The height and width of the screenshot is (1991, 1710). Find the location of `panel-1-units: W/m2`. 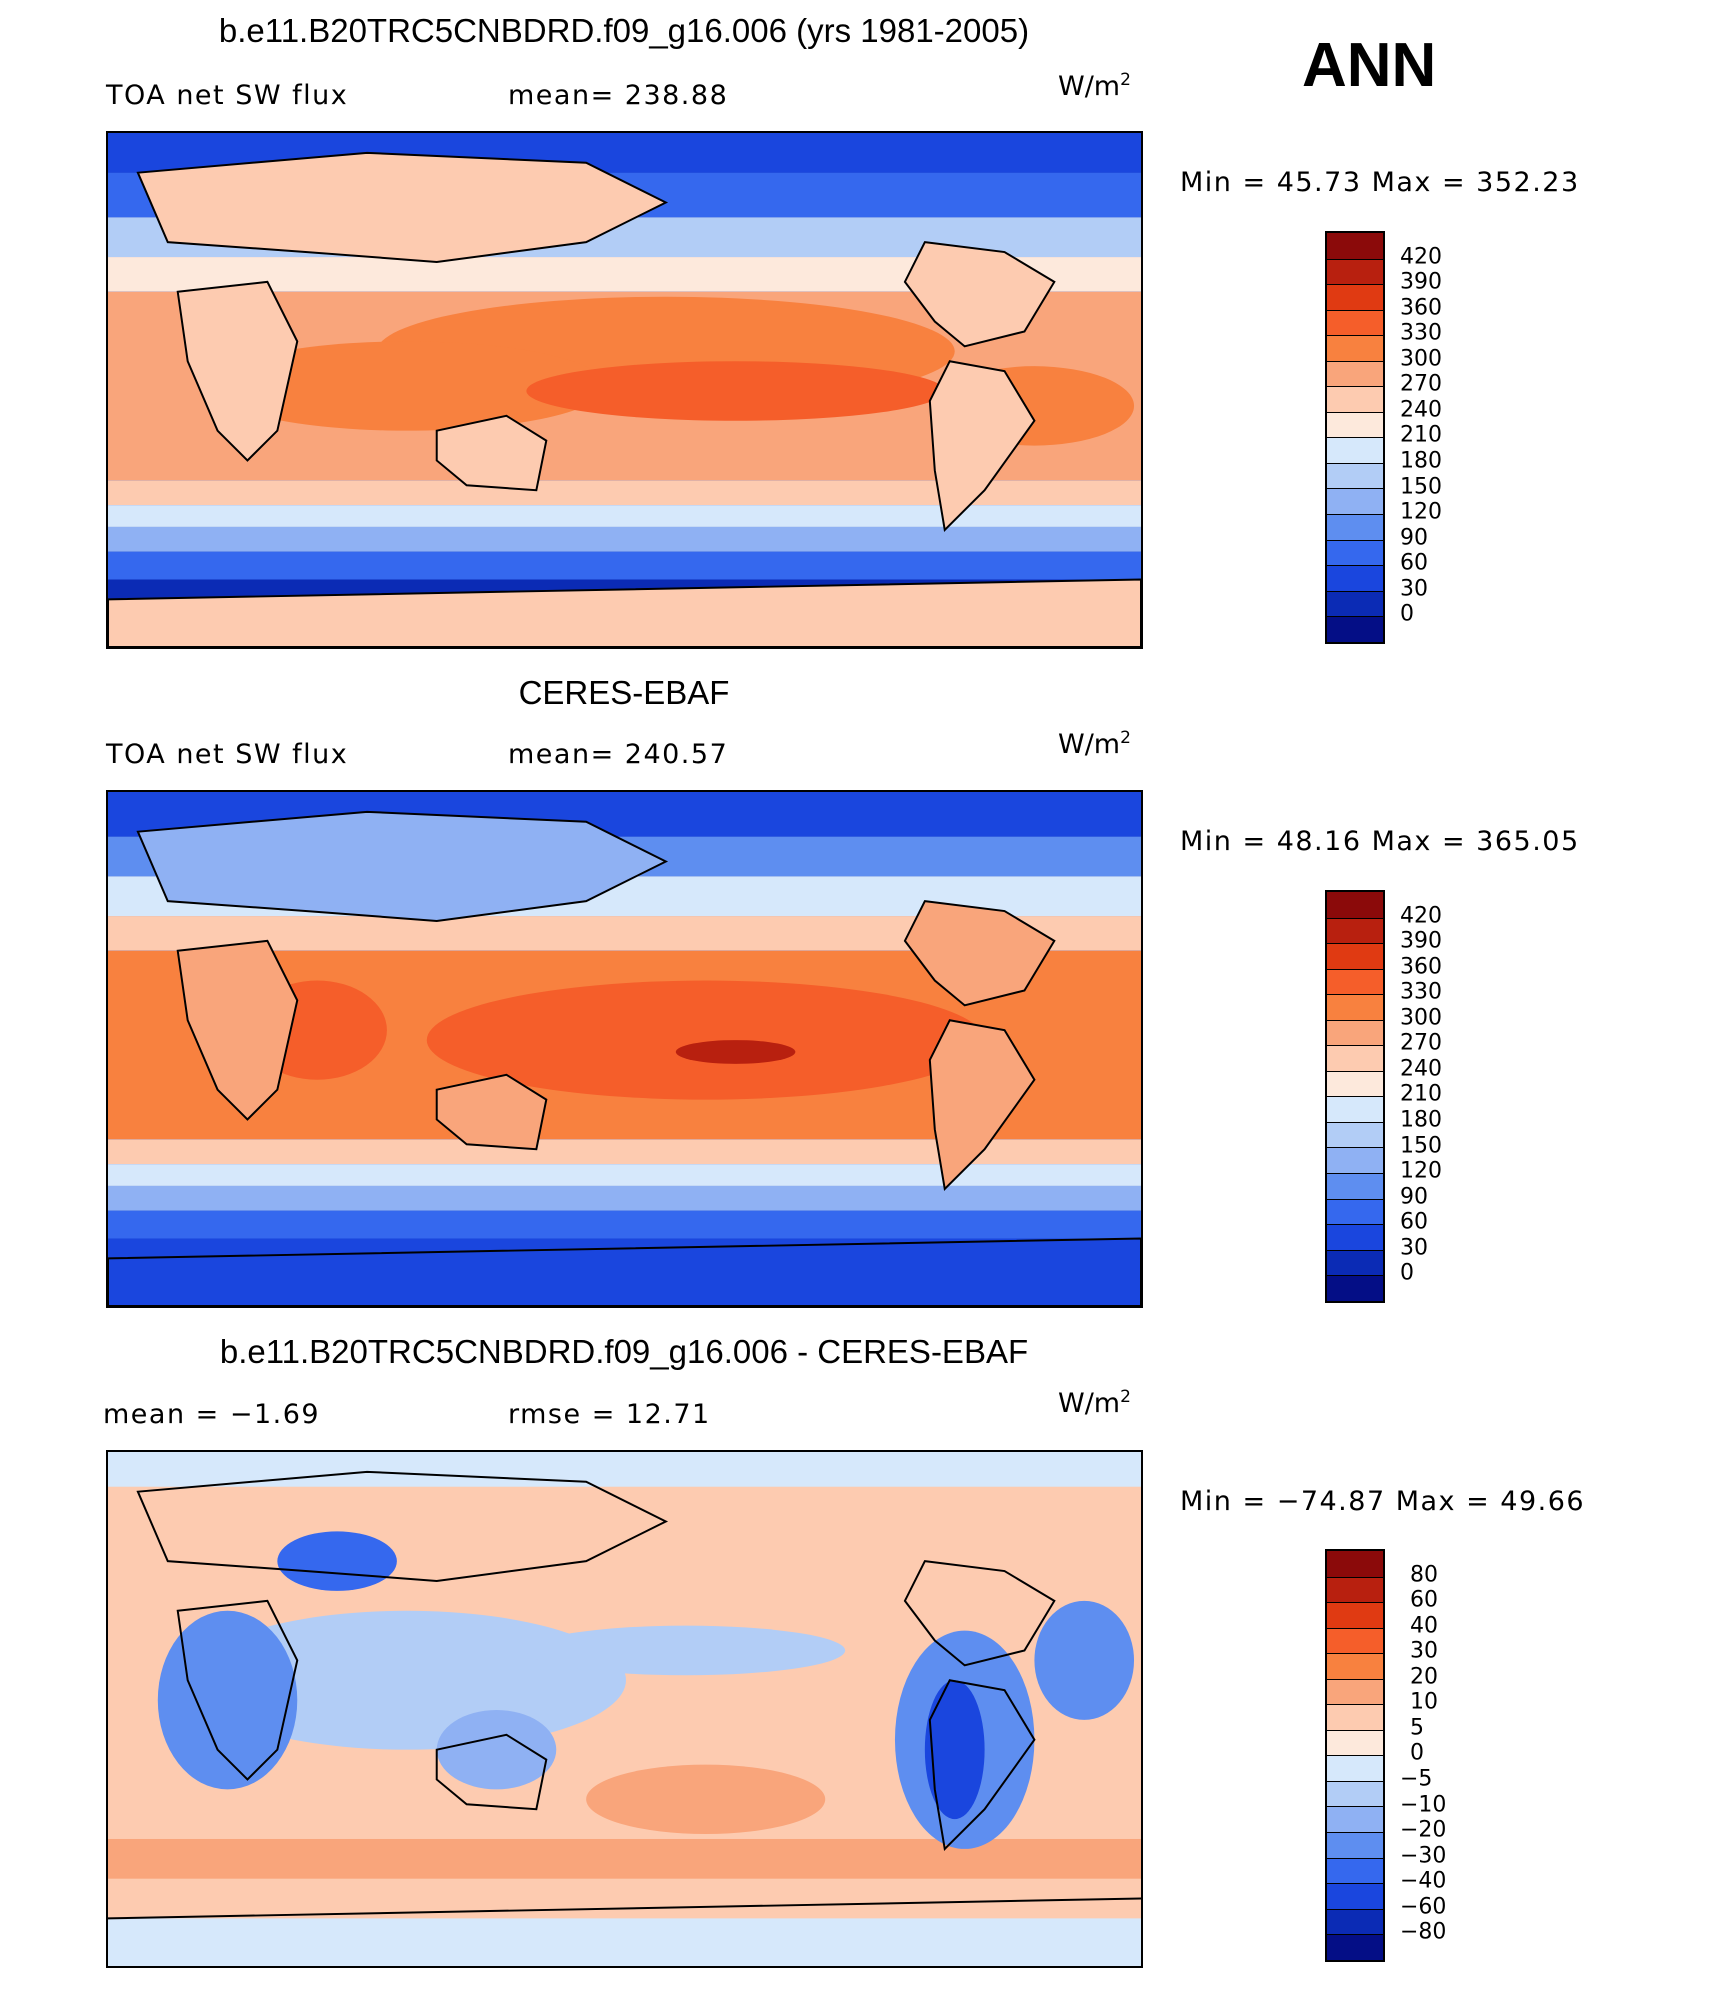

panel-1-units: W/m2 is located at coordinates (1094, 86).